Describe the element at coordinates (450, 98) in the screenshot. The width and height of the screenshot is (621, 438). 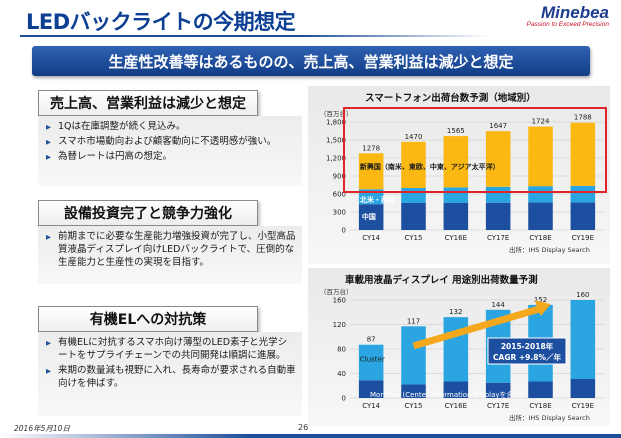
I see `smartphone-chart-title: スマートフォン出荷台数予測（地域別）` at that location.